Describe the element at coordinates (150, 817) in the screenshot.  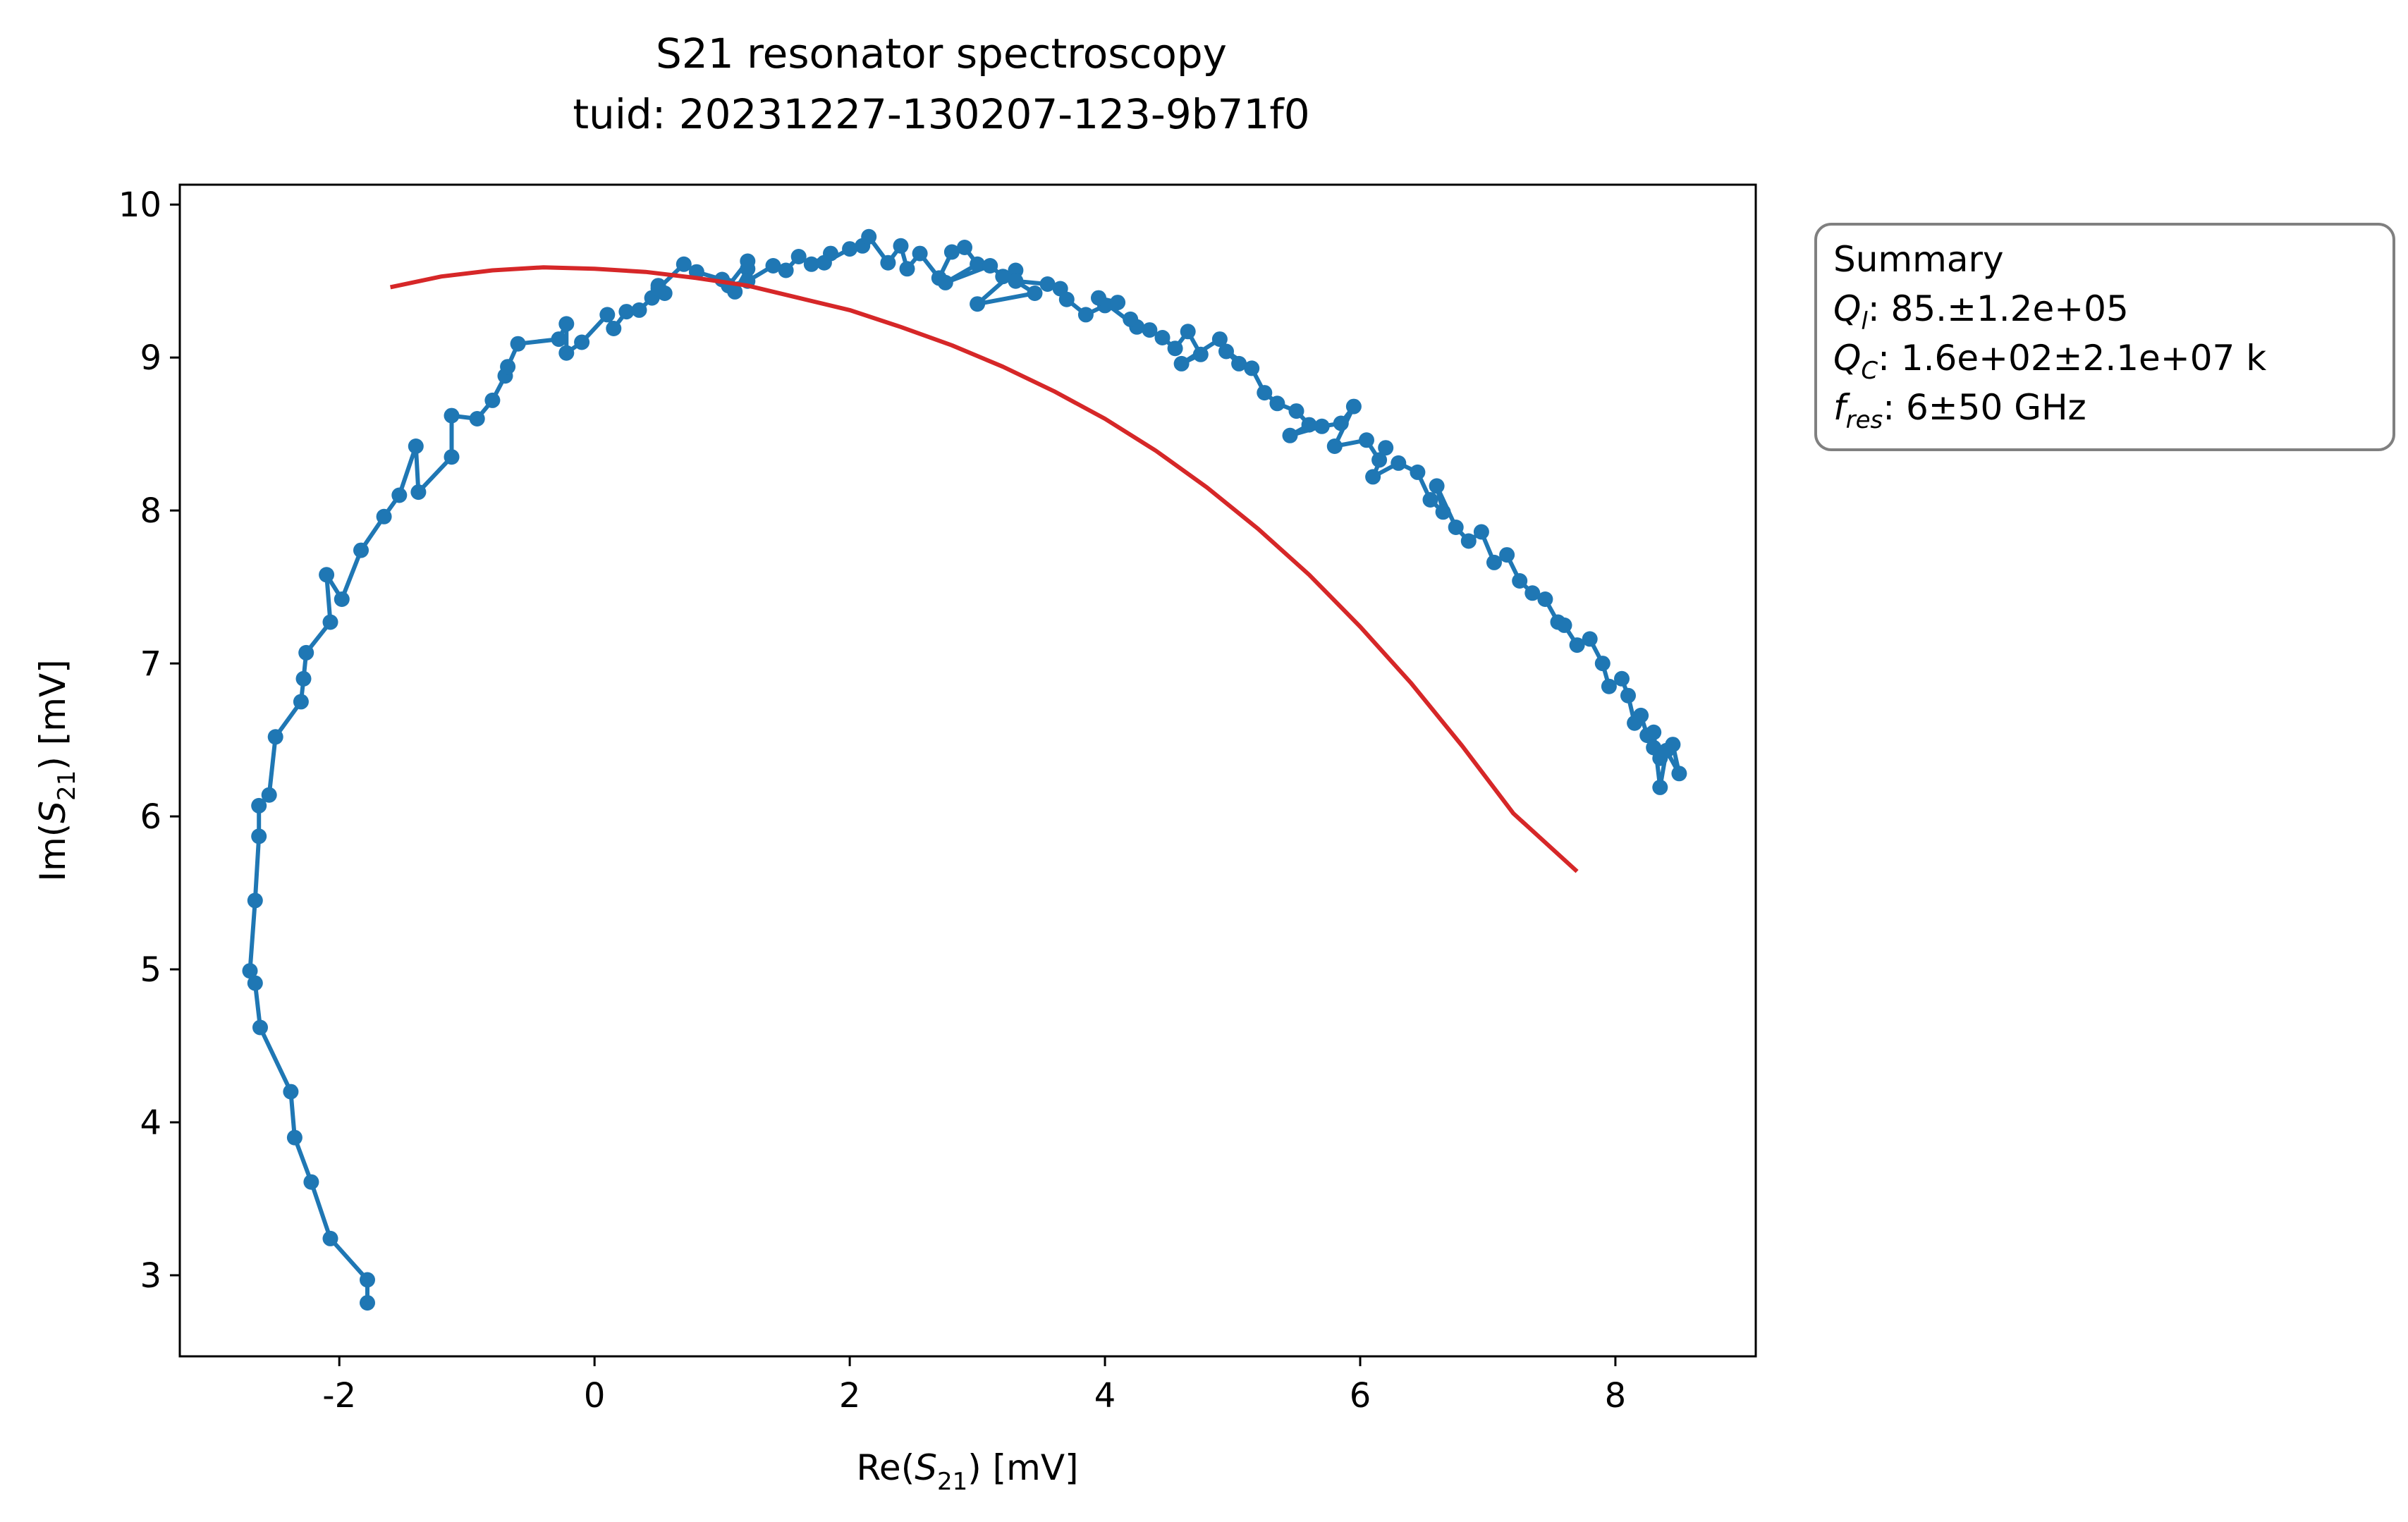
I see `y-tick-label: 6` at that location.